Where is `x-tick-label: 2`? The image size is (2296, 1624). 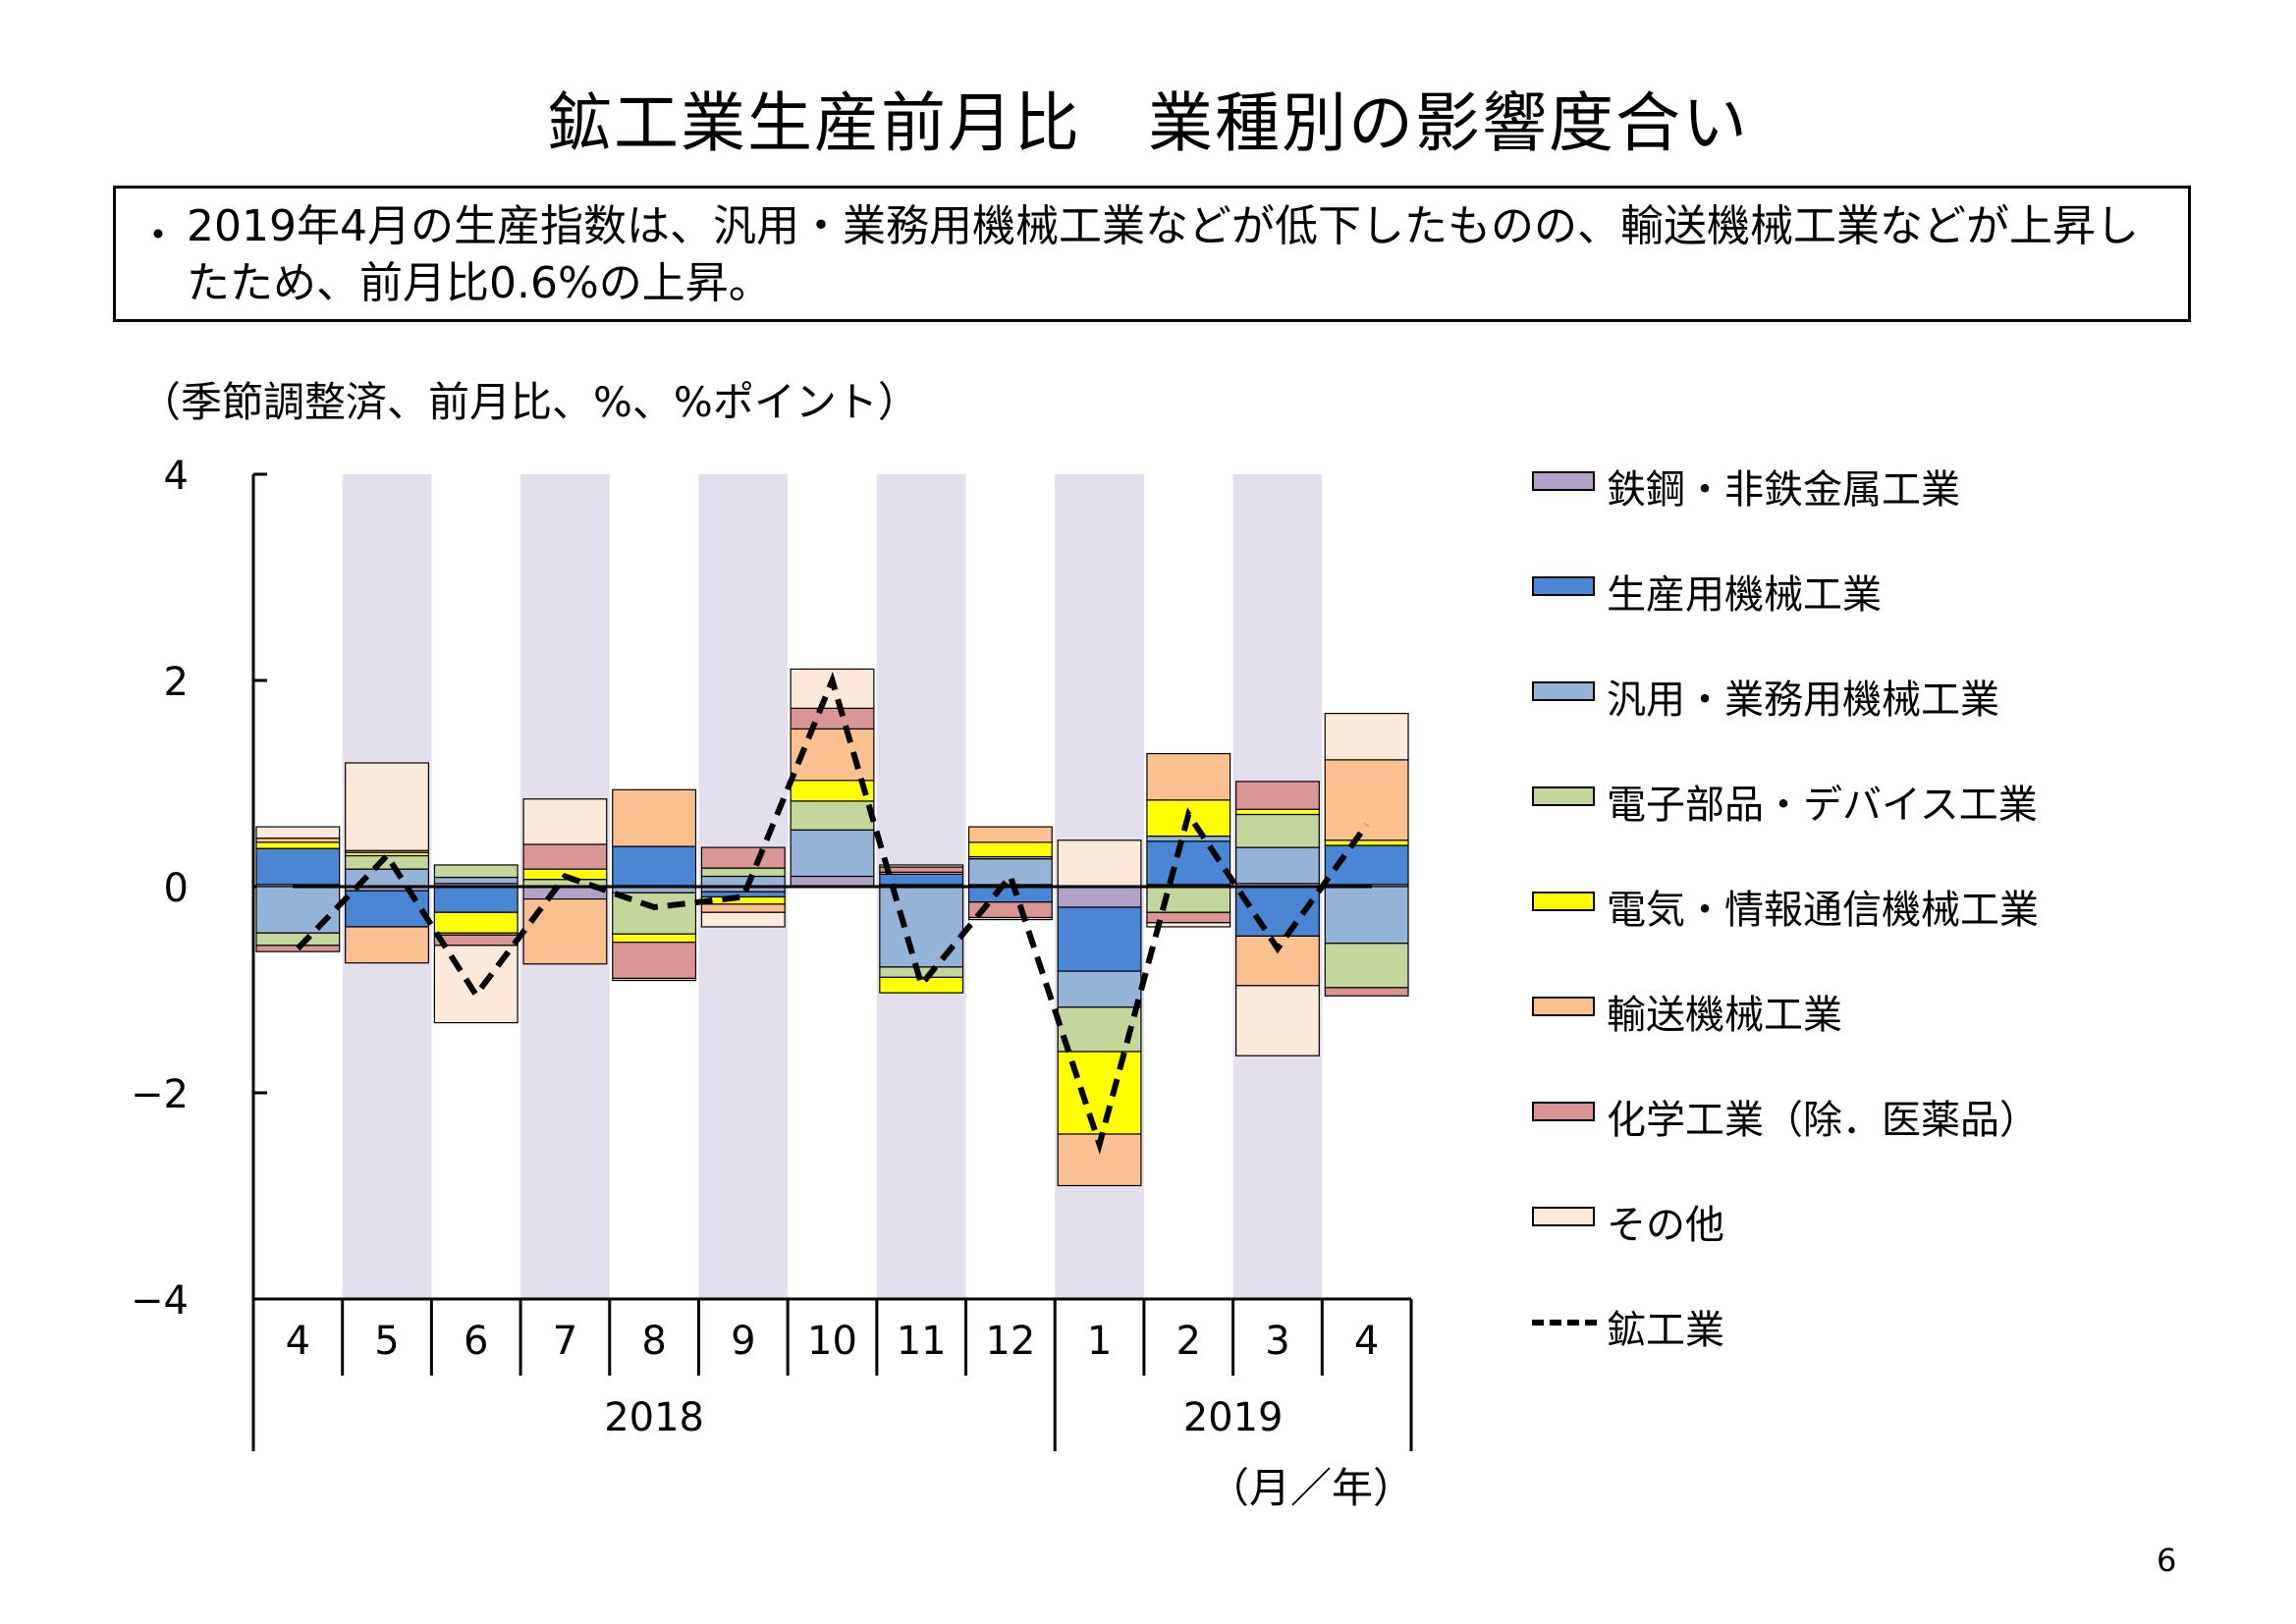
x-tick-label: 2 is located at coordinates (1188, 1341).